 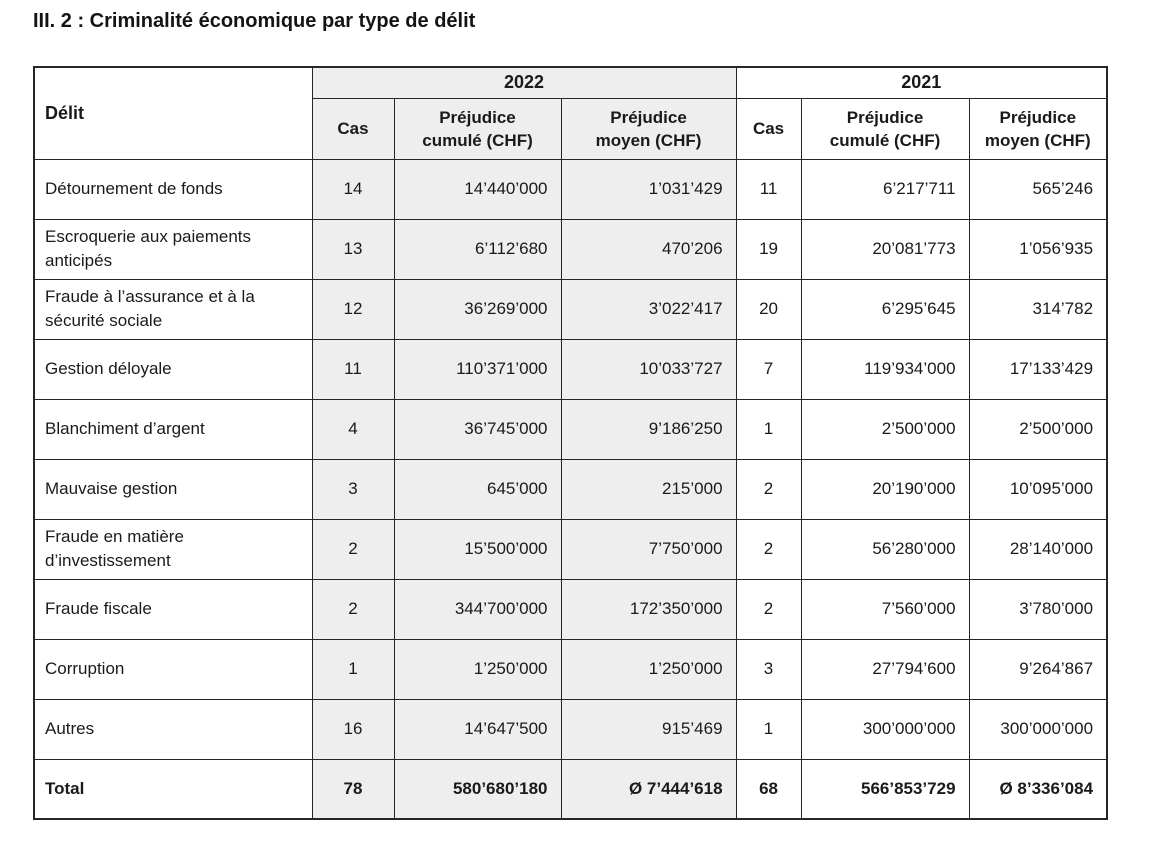 I want to click on total-2022-prejudice-cumule: 580’680’180, so click(x=477, y=789).